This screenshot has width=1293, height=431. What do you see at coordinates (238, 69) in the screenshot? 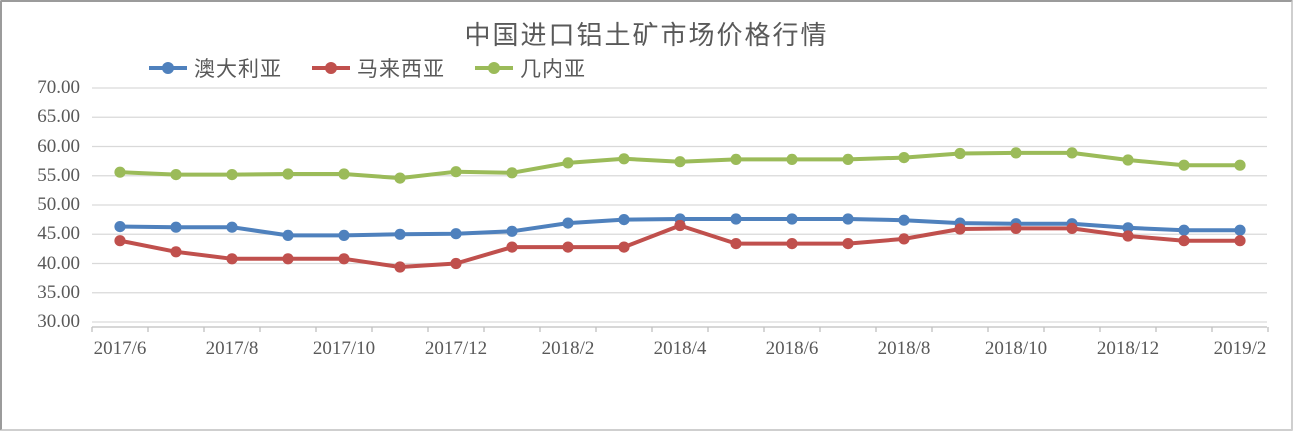
I see `legend-label-australia: 澳大利亚` at bounding box center [238, 69].